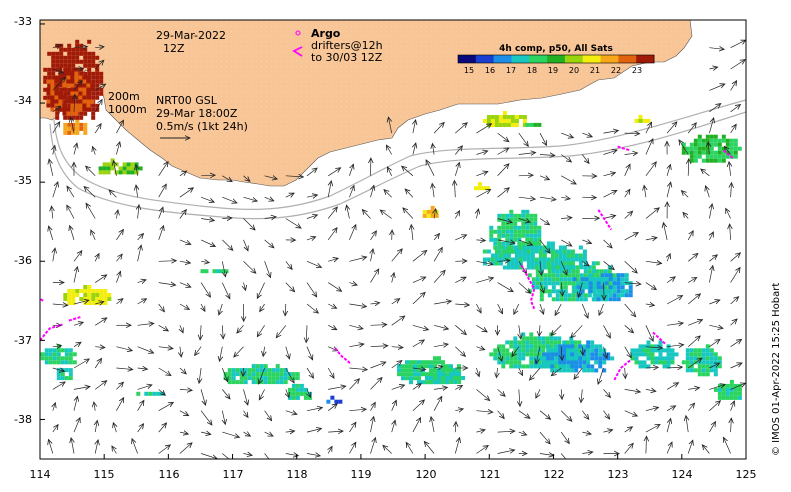 This screenshot has width=791, height=492. Describe the element at coordinates (556, 59) in the screenshot. I see `sst-colorbar` at that location.